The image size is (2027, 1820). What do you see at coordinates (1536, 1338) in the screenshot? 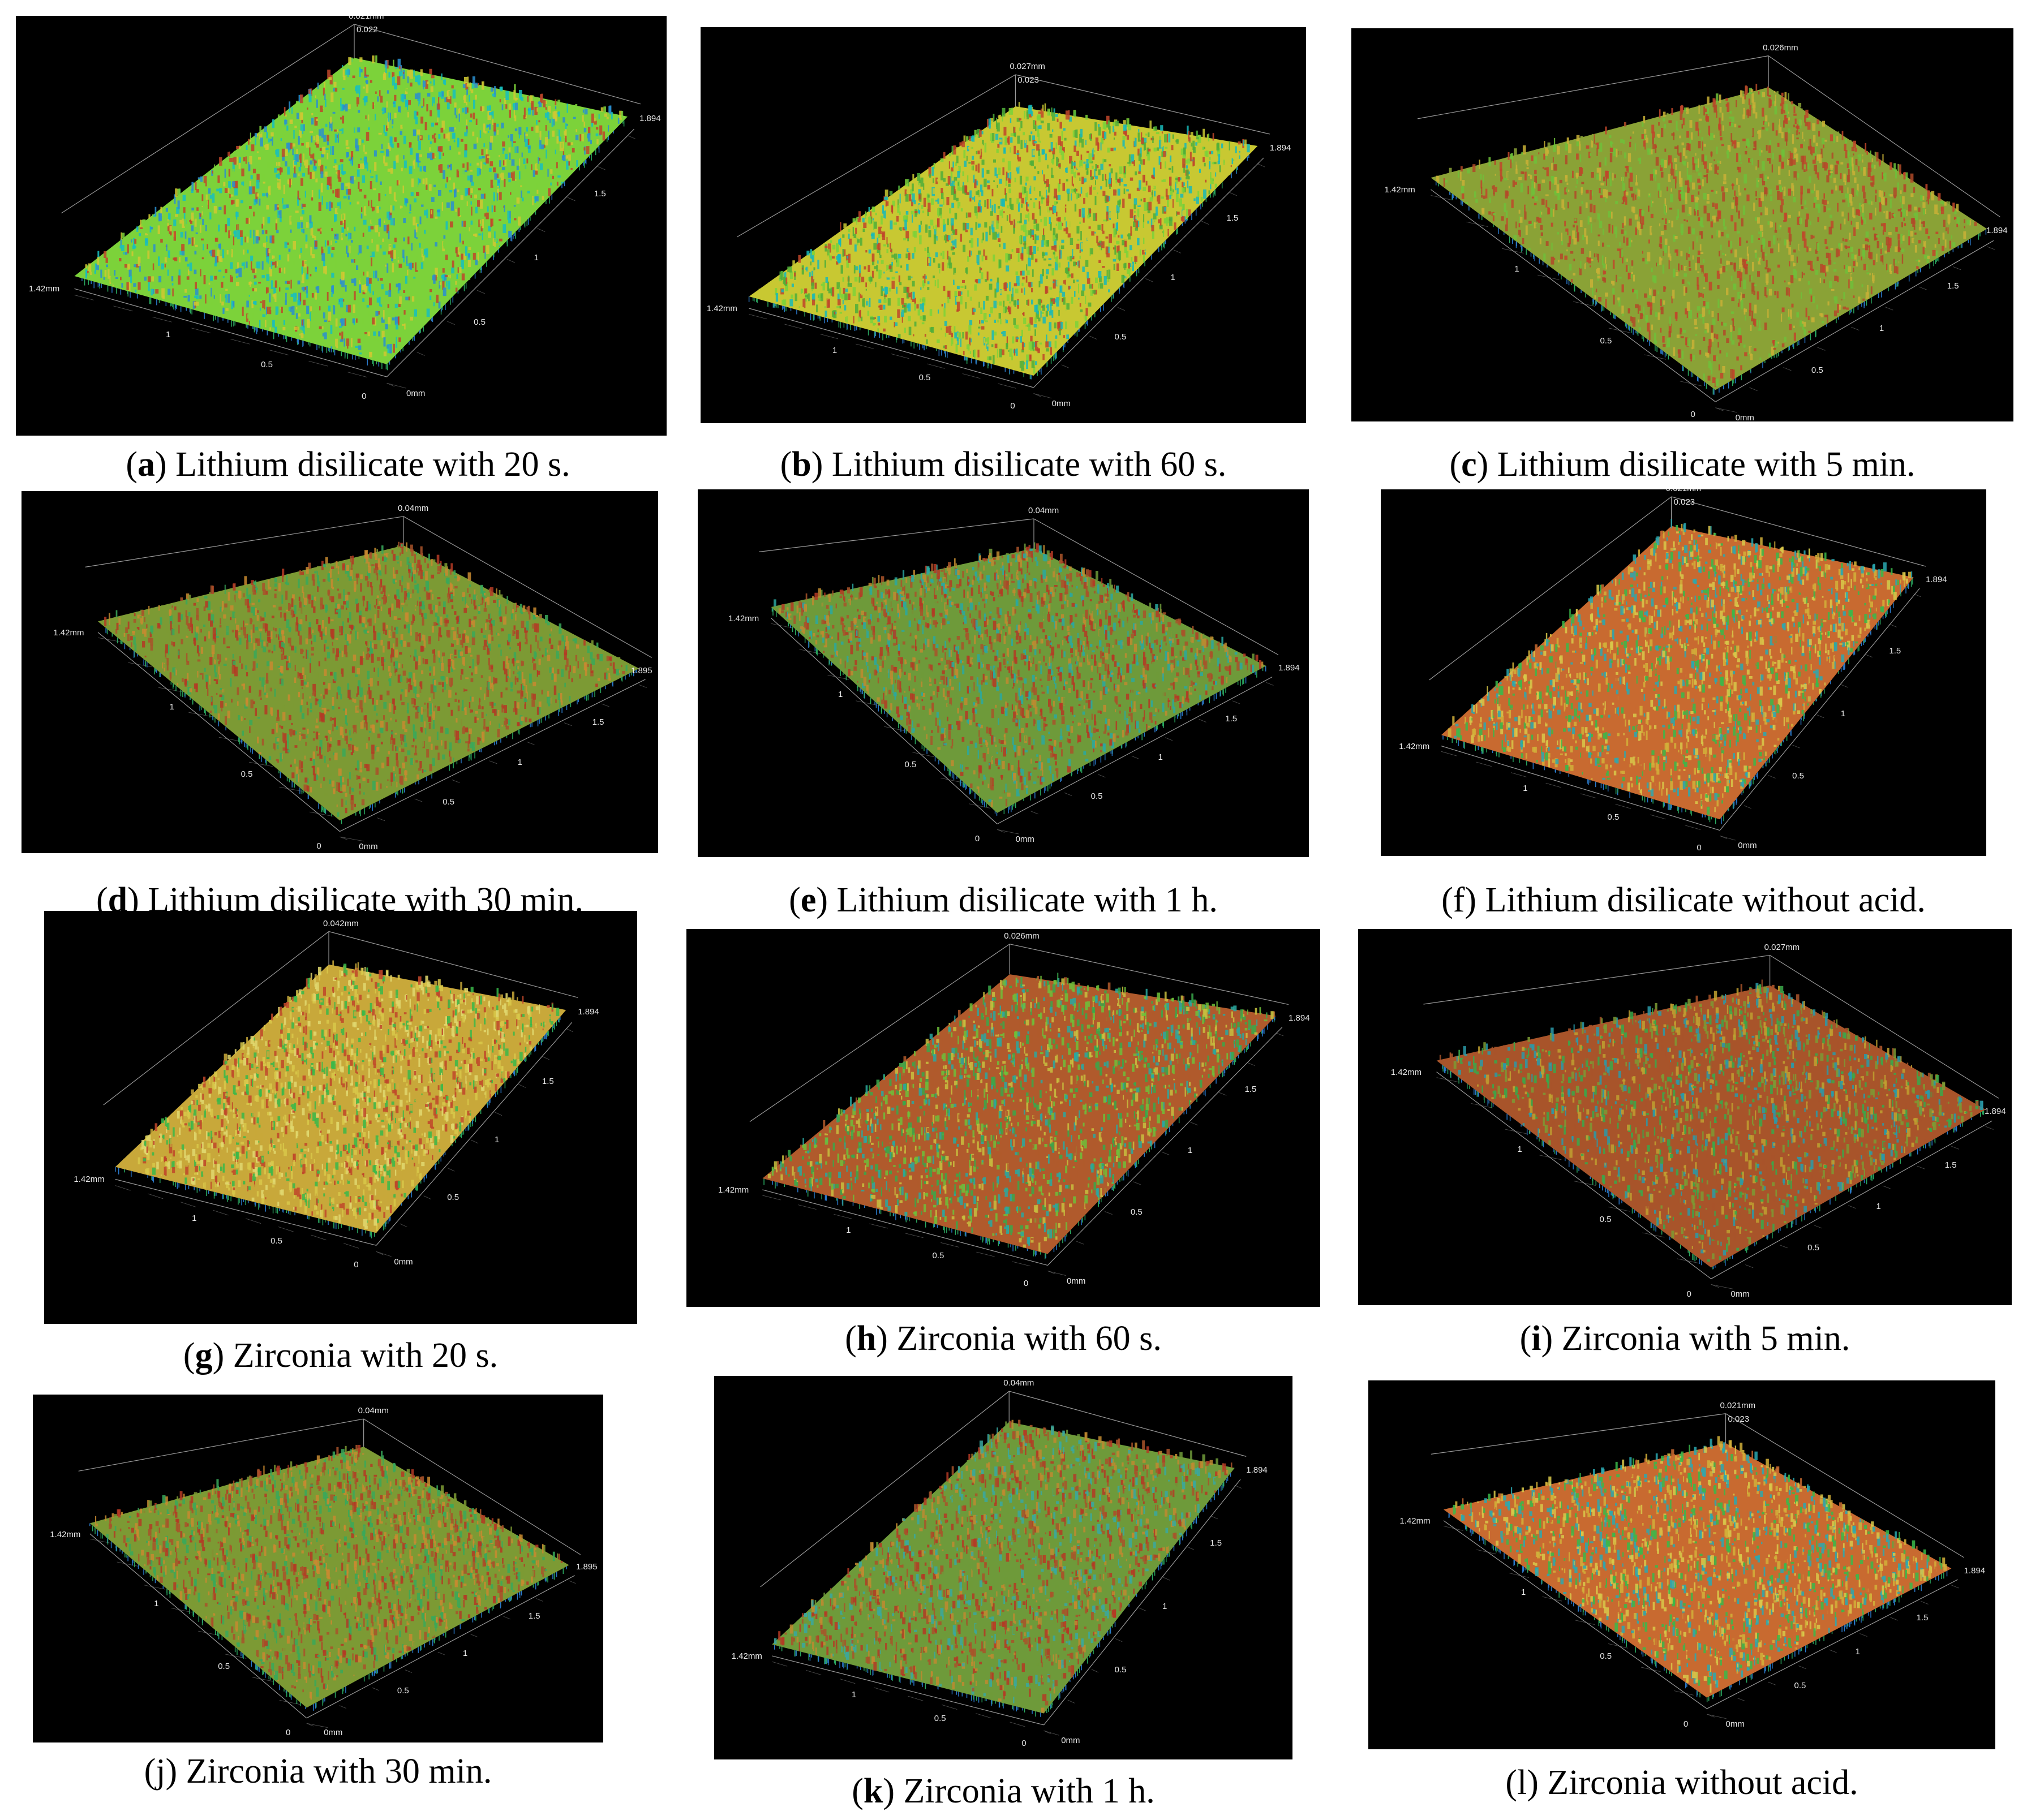
I see `caption-letter: i` at bounding box center [1536, 1338].